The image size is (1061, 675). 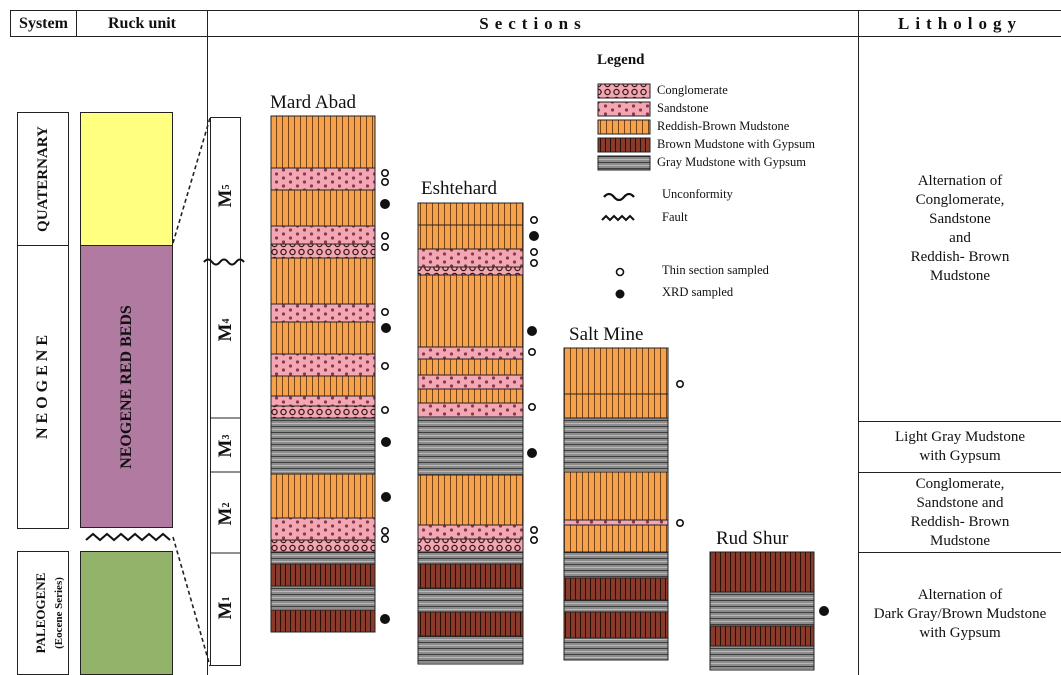 What do you see at coordinates (959, 447) in the screenshot?
I see `lithology-m3: Light Gray Mudstone with Gypsum` at bounding box center [959, 447].